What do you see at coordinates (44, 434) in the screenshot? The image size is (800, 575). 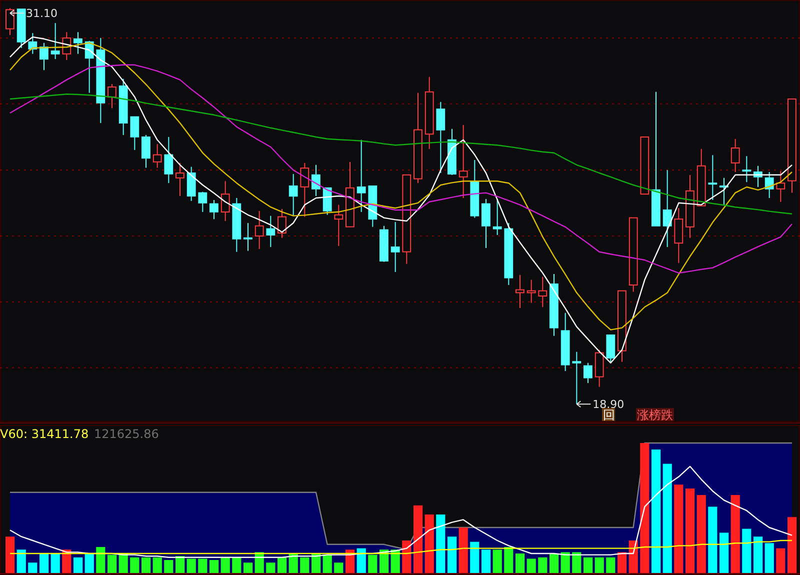 I see `text: V60: 31411.78` at bounding box center [44, 434].